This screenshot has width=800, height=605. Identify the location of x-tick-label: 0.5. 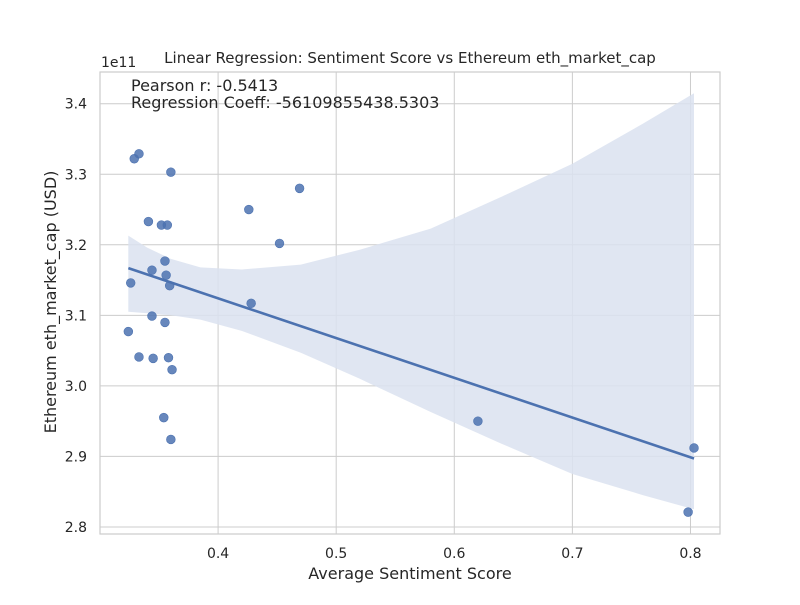
(336, 554).